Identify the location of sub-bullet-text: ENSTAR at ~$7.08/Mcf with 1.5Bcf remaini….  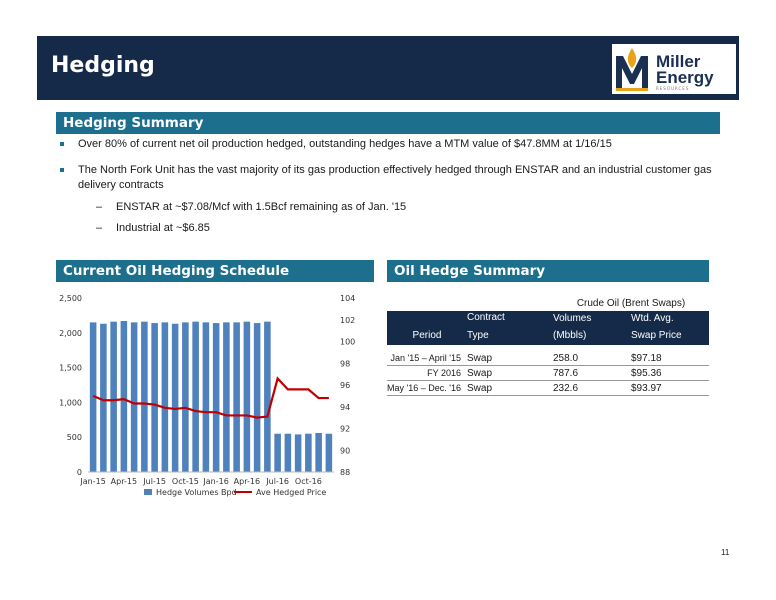
(261, 207).